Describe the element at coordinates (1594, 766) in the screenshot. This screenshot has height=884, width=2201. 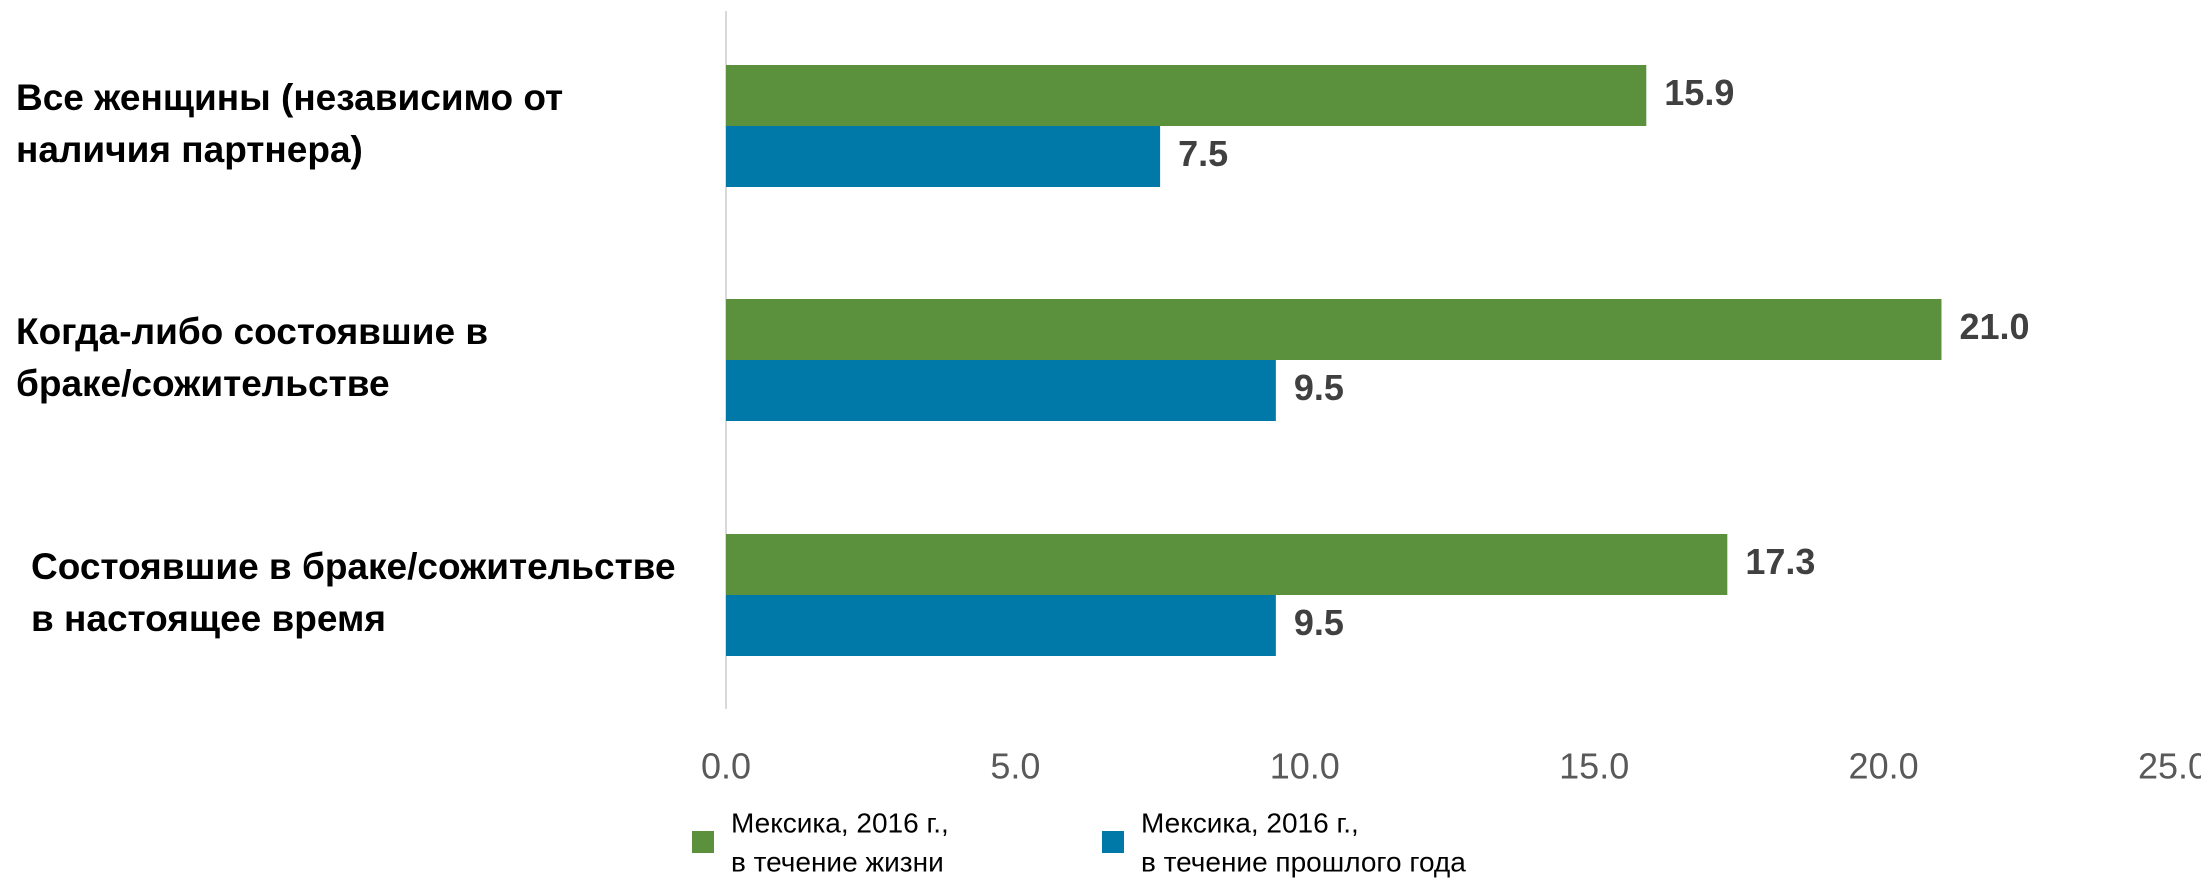
I see `x-tick-label: 15.0` at that location.